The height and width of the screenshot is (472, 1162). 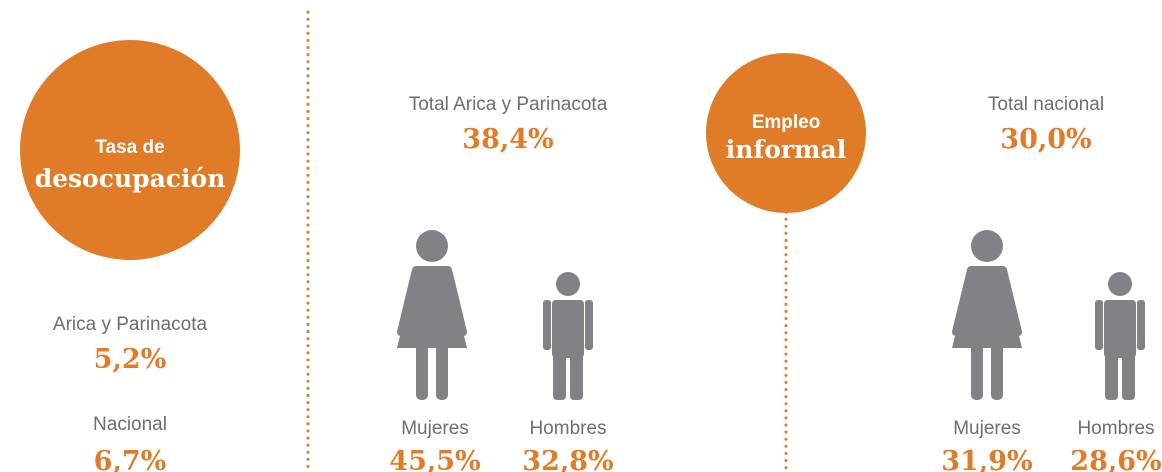 I want to click on badge-big: desocupación, so click(x=130, y=178).